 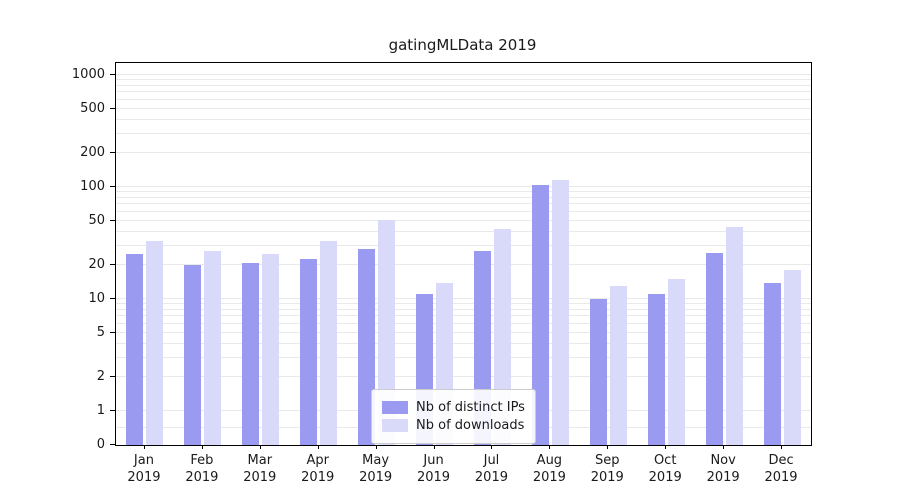 What do you see at coordinates (772, 363) in the screenshot?
I see `bar-distinct-ips-dec` at bounding box center [772, 363].